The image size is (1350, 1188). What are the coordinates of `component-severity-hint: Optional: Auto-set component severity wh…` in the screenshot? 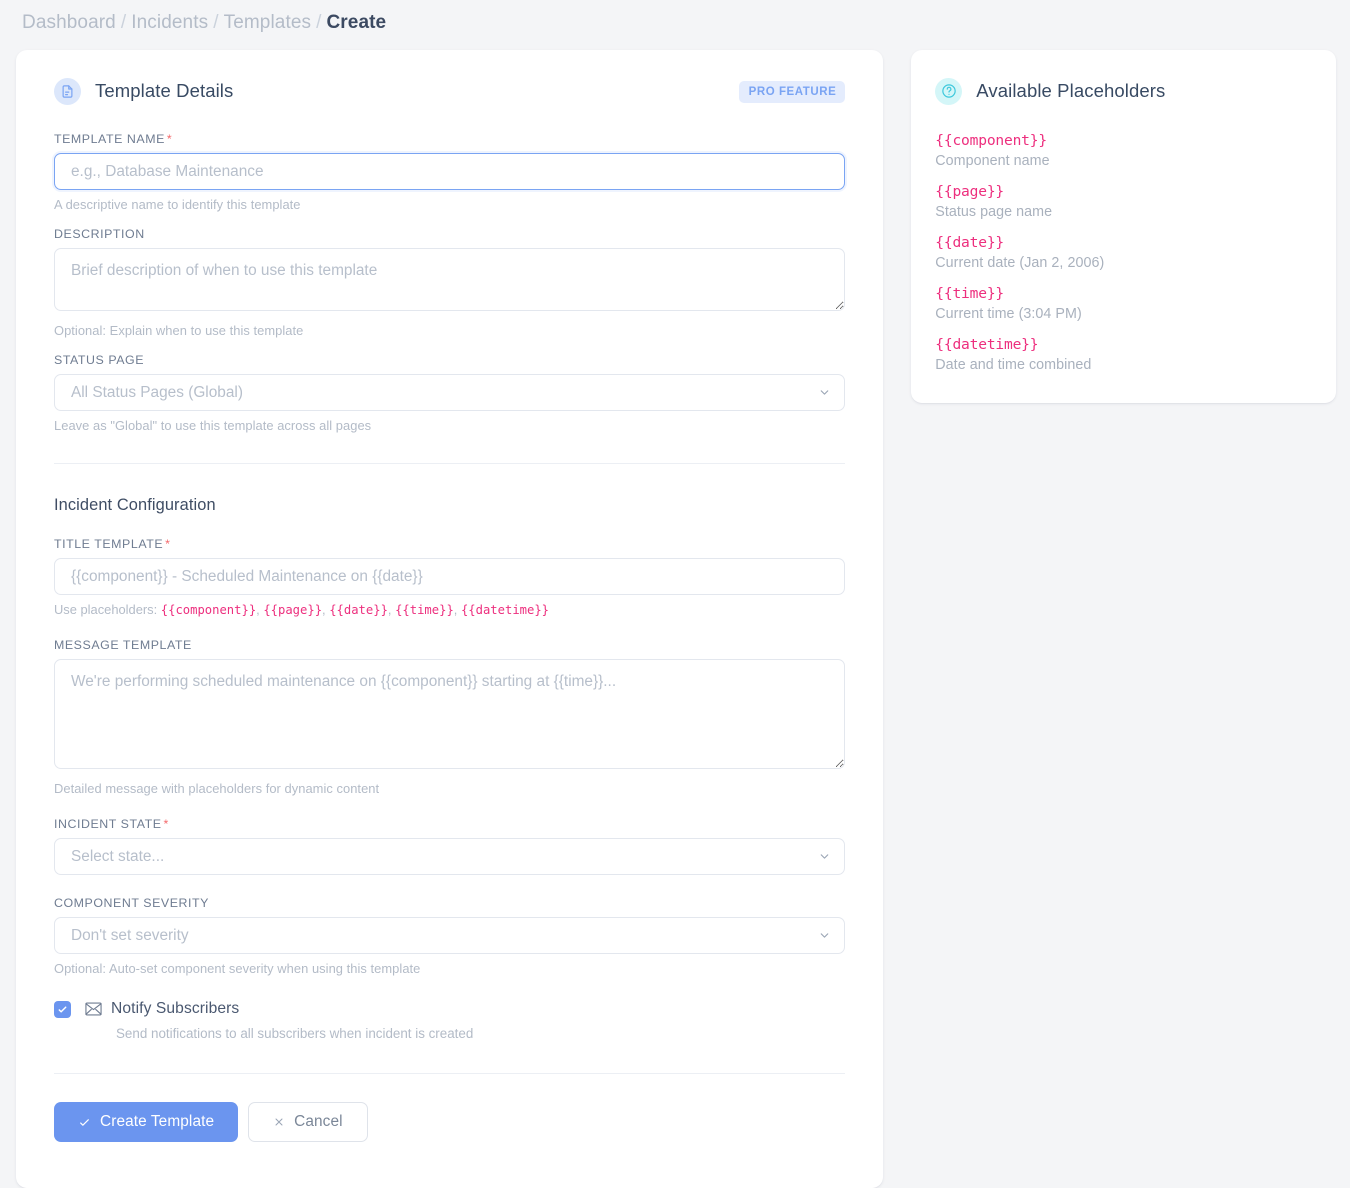 It's located at (237, 968).